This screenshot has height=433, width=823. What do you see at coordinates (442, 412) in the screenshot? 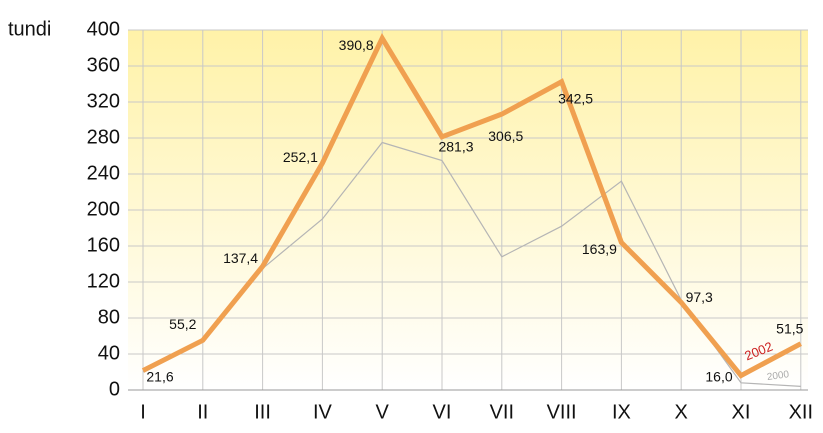
I see `x-tick-label: VI` at bounding box center [442, 412].